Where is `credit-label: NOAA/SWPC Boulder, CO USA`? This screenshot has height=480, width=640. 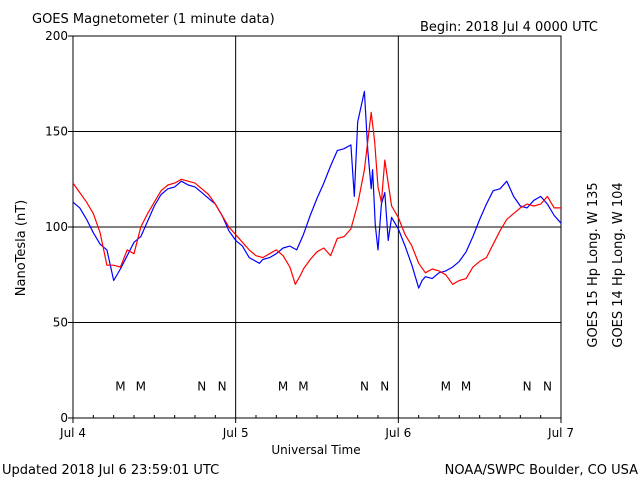
credit-label: NOAA/SWPC Boulder, CO USA is located at coordinates (541, 470).